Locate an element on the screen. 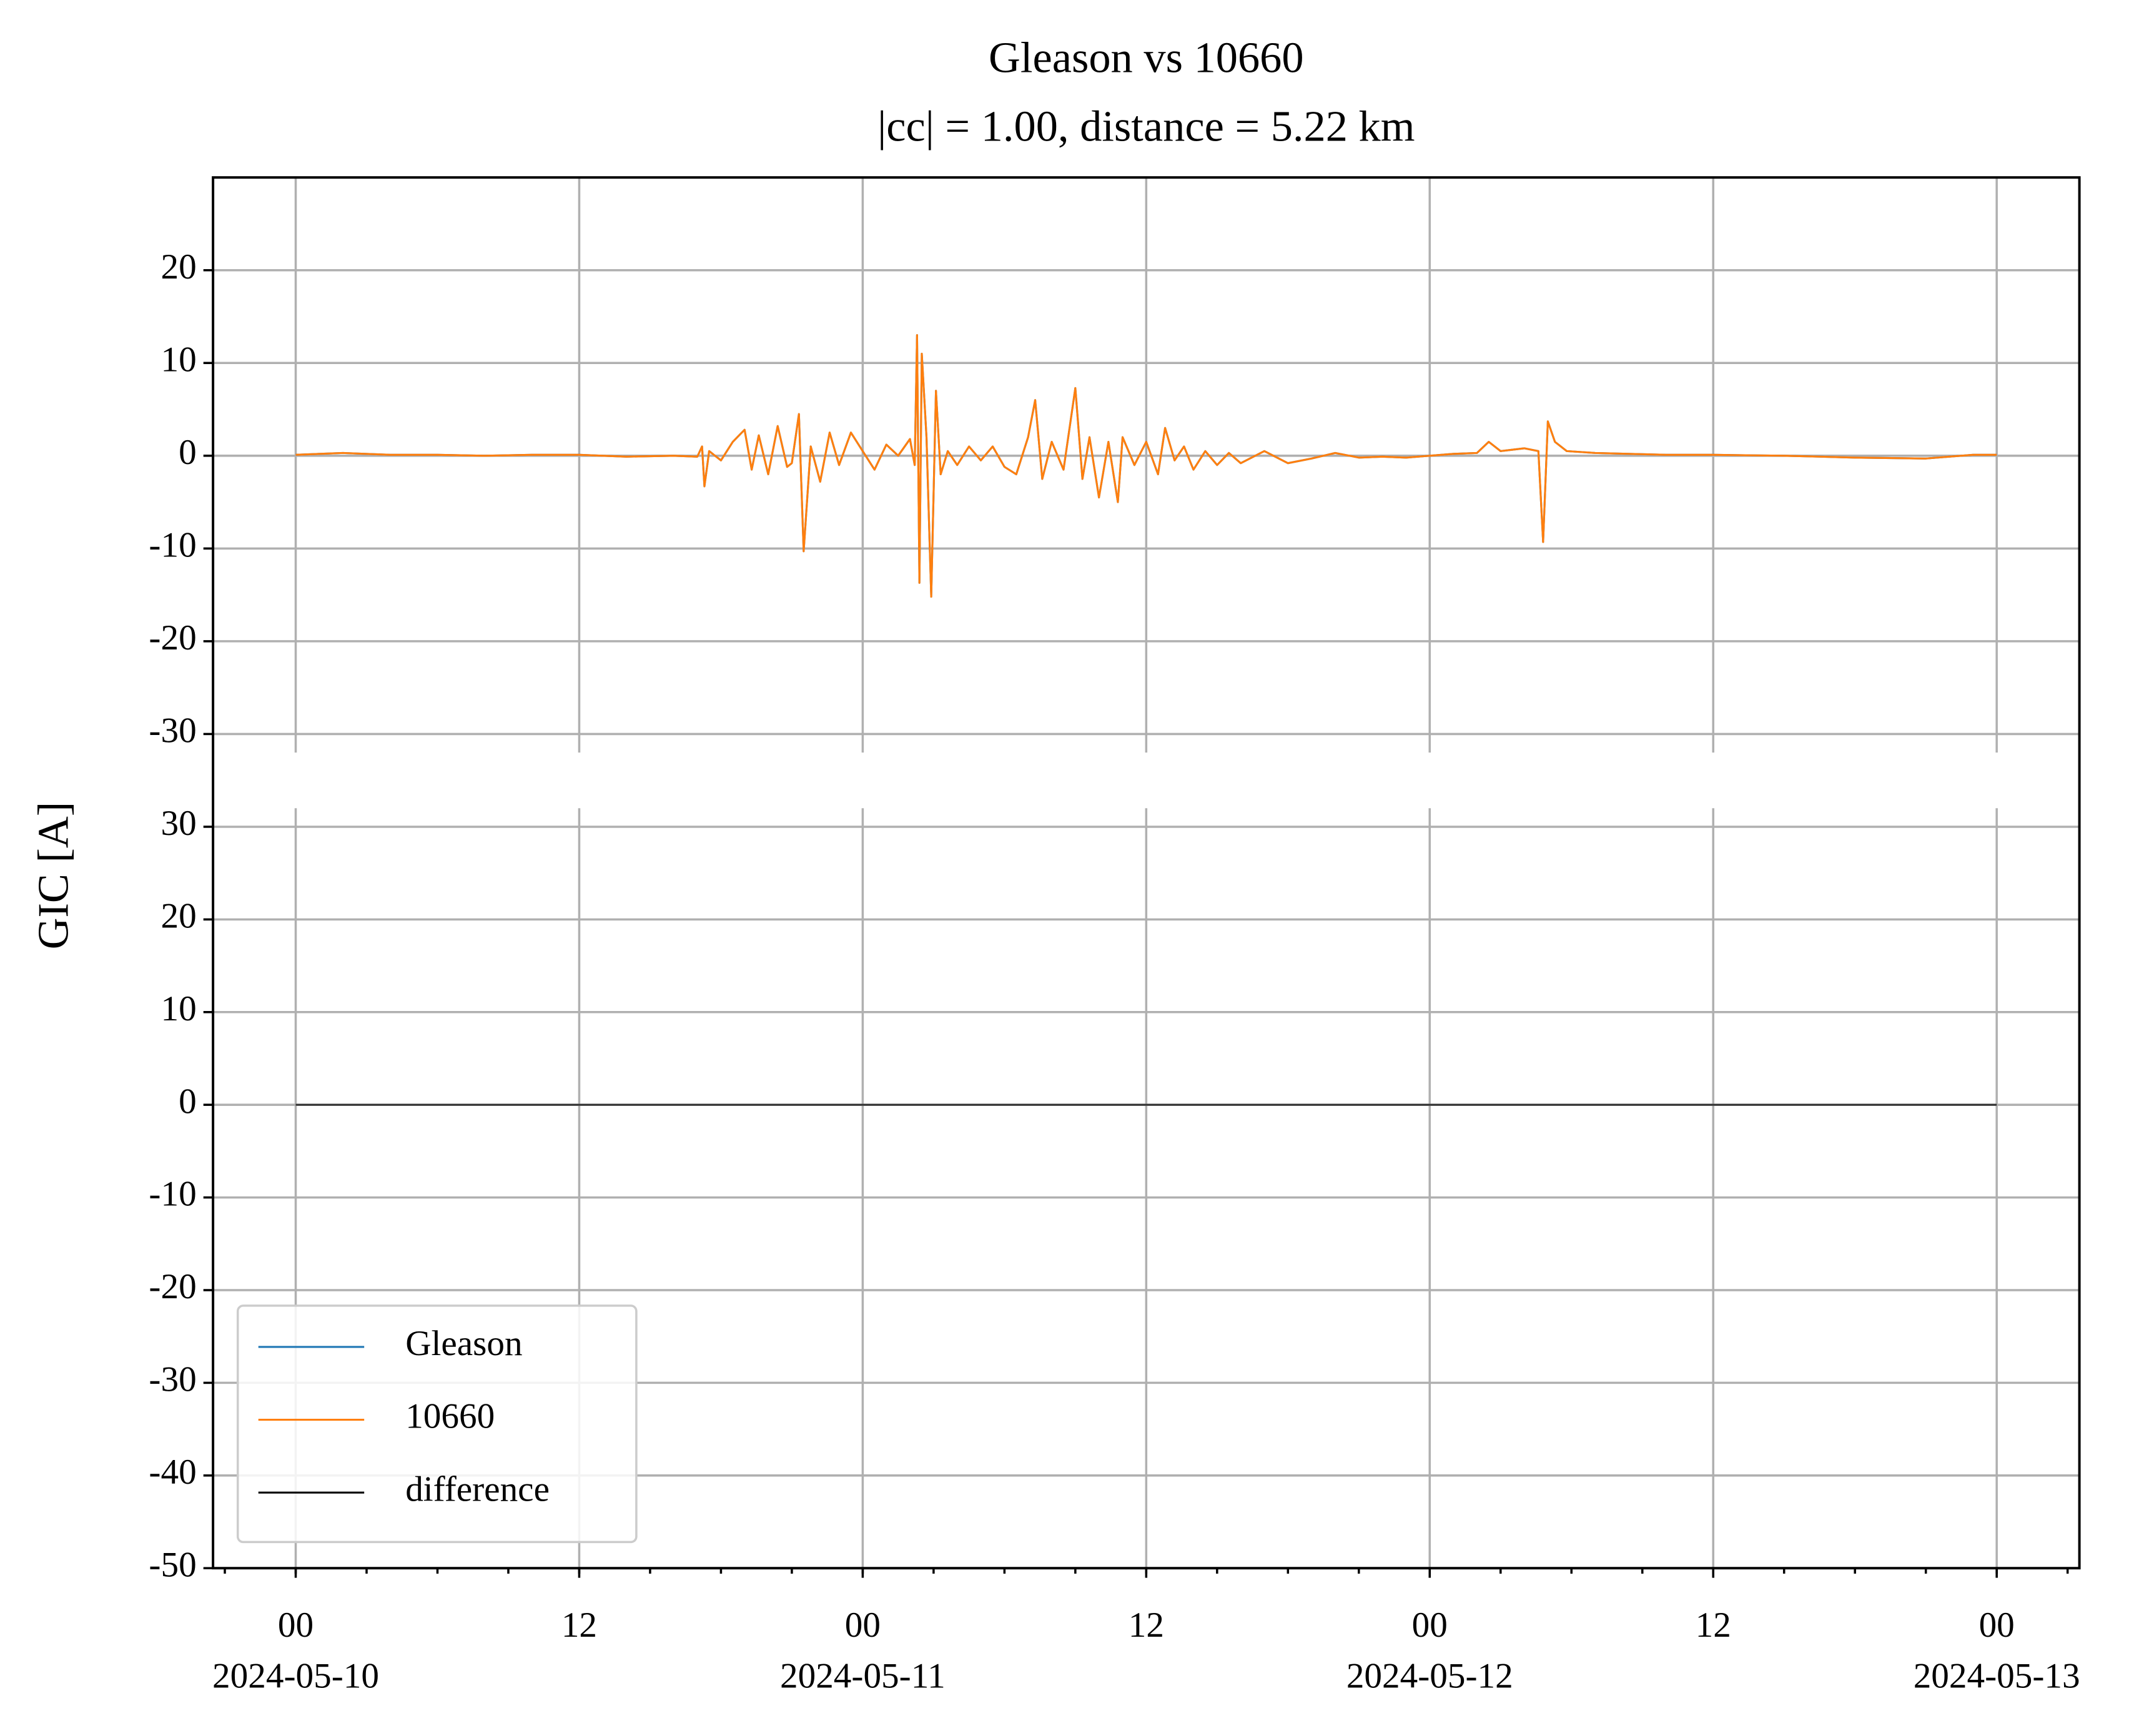 This screenshot has height=1736, width=2144. legend-box is located at coordinates (437, 1424).